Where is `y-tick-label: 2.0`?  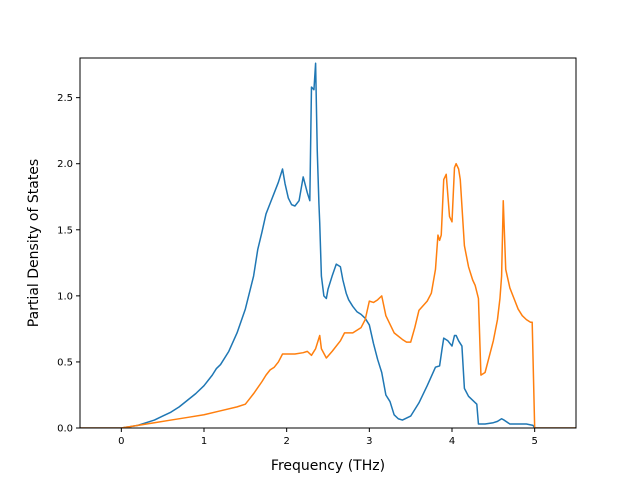
y-tick-label: 2.0 is located at coordinates (65, 164).